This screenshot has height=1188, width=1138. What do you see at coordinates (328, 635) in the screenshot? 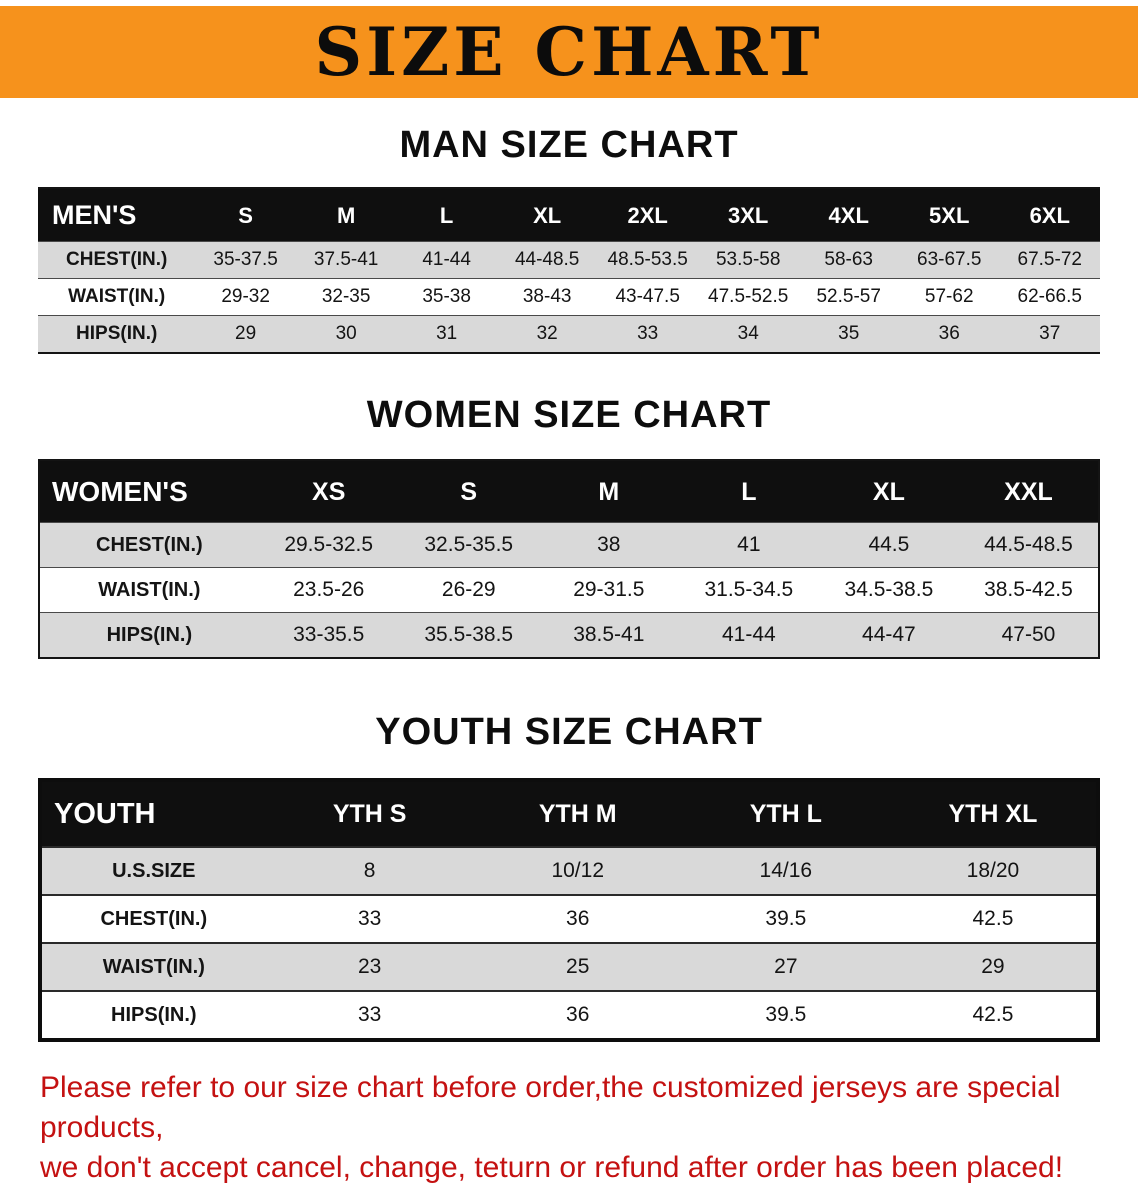
I see `table-cell: 33-35.5` at bounding box center [328, 635].